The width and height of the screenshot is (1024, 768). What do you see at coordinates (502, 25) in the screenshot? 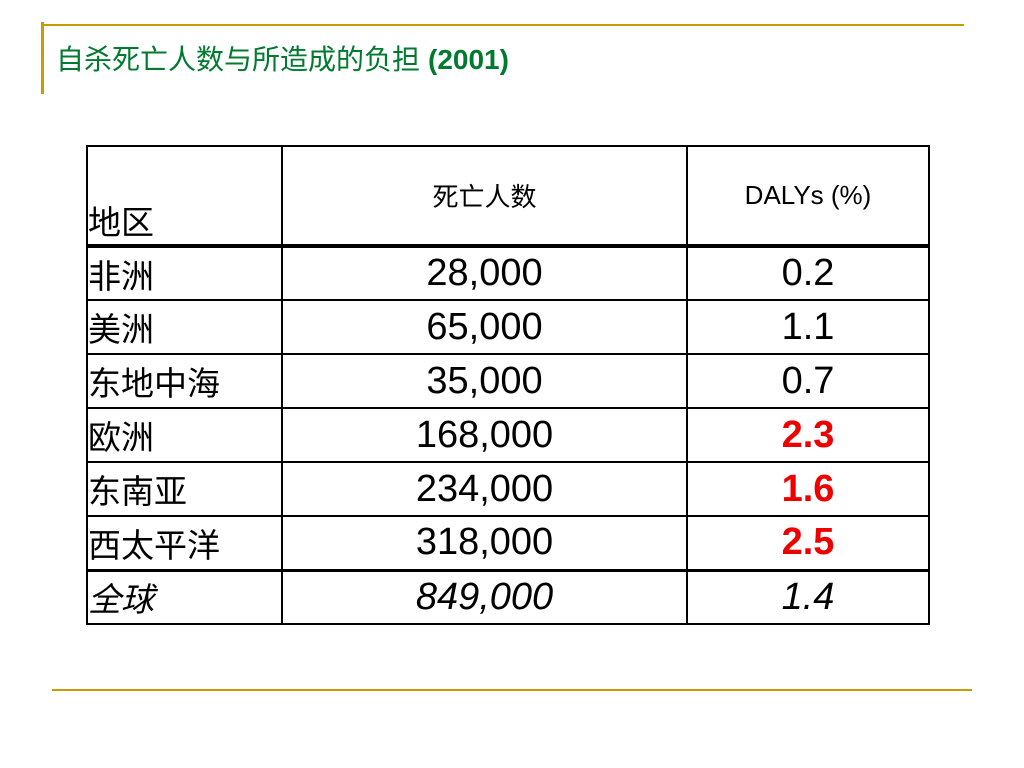
I see `top-accent-line` at bounding box center [502, 25].